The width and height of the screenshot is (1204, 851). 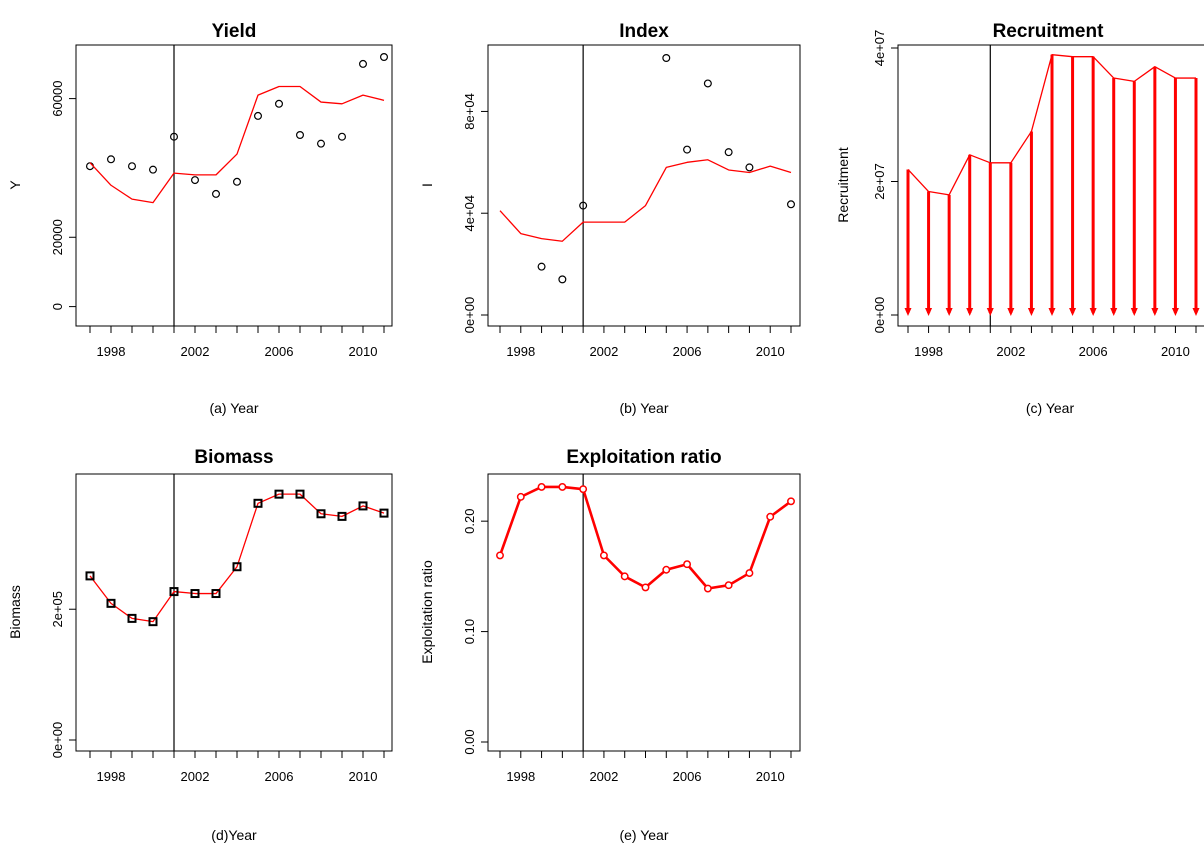 What do you see at coordinates (57, 306) in the screenshot?
I see `y-tick-label: 0` at bounding box center [57, 306].